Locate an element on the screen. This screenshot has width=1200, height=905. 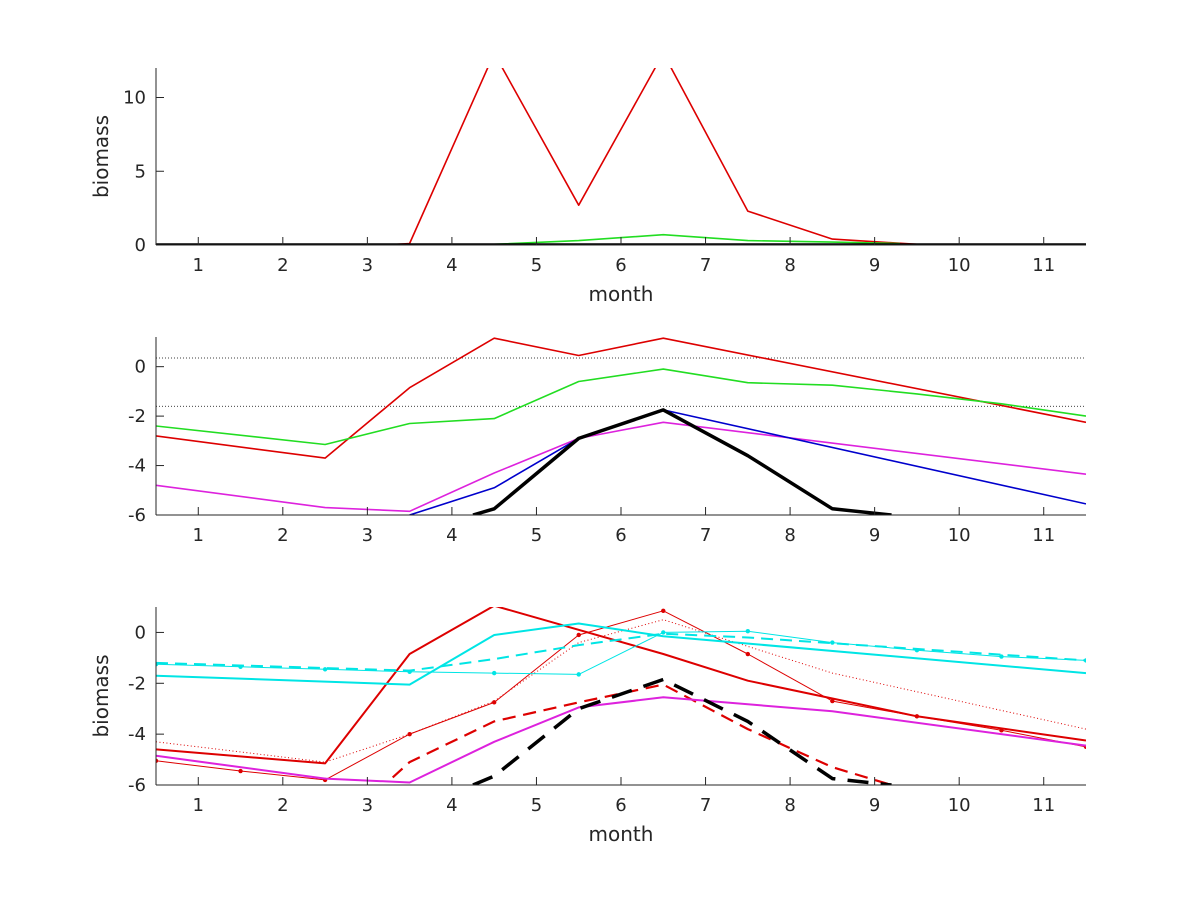
y-tick-label: 5 is located at coordinates (140, 171).